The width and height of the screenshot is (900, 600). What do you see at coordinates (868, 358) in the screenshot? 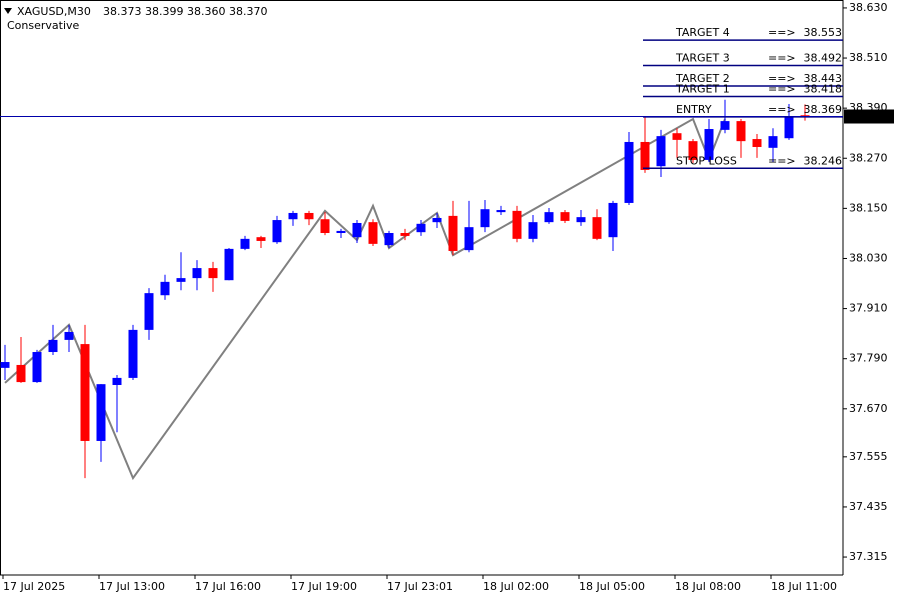
I see `y-tick-label: 37.790` at bounding box center [868, 358].